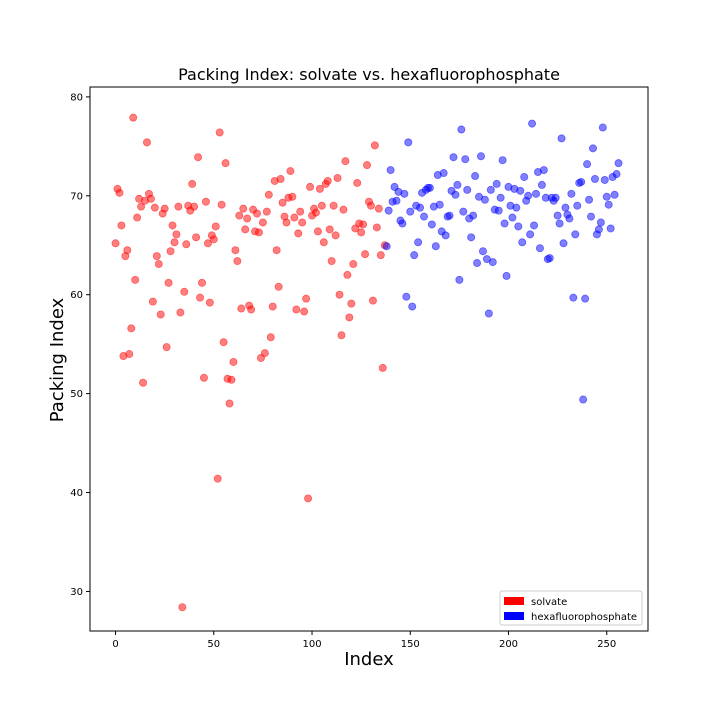 The height and width of the screenshot is (720, 720). Describe the element at coordinates (76, 97) in the screenshot. I see `y-tick-label: 80` at that location.